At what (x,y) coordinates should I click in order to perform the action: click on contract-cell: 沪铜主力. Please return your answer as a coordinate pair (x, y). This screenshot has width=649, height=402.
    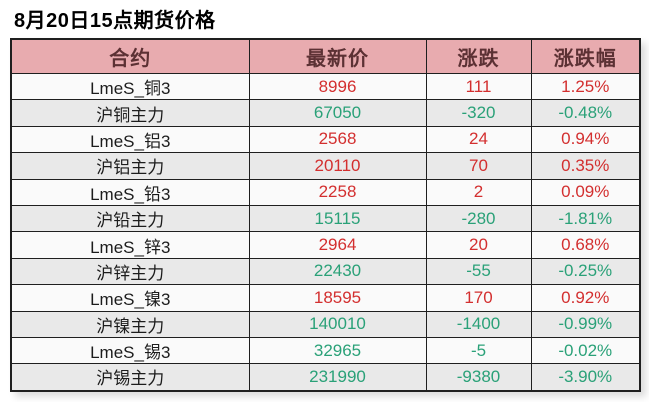
    Looking at the image, I should click on (130, 113).